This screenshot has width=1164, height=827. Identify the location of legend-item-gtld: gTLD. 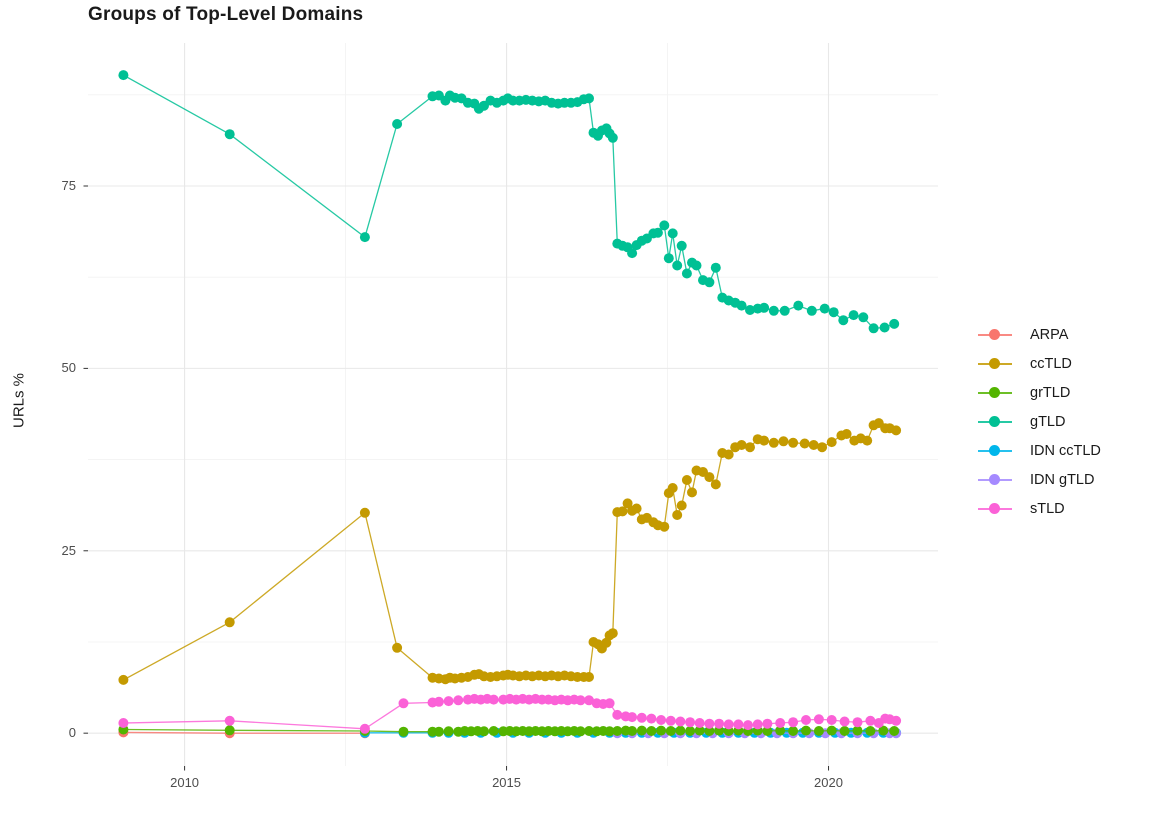
(1039, 421).